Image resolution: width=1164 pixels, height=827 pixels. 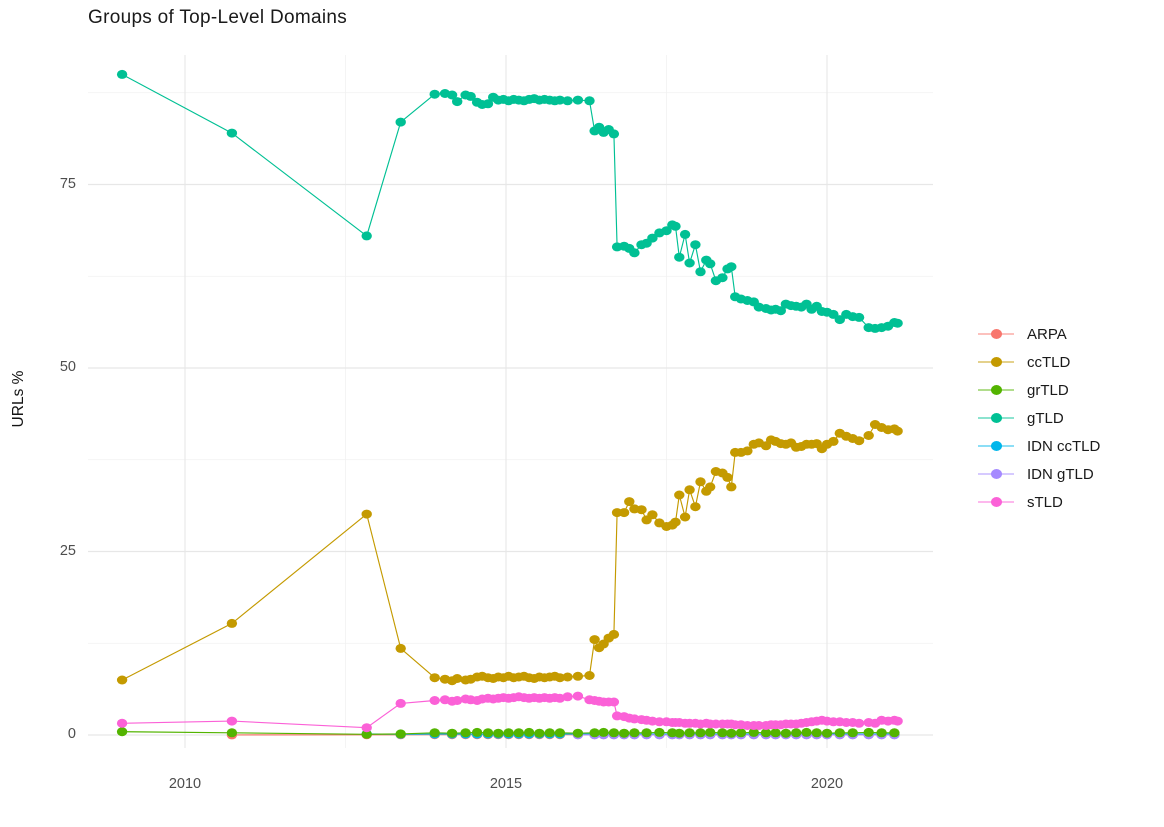 What do you see at coordinates (71, 734) in the screenshot?
I see `y-tick-label: 0` at bounding box center [71, 734].